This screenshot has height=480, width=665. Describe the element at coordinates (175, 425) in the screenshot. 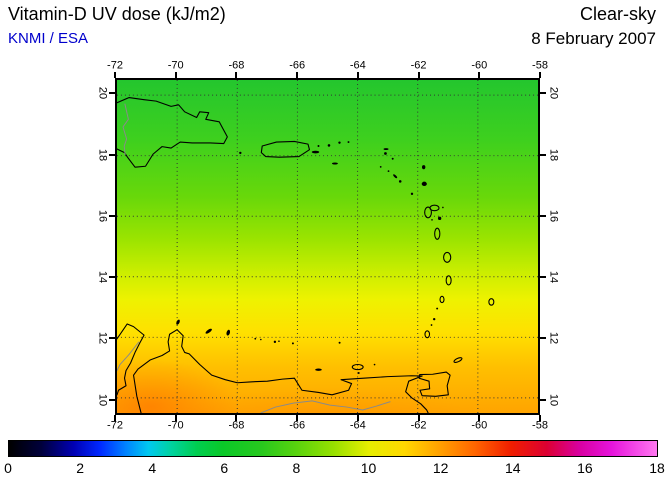

I see `lon-tick-label-bottom: -70` at that location.